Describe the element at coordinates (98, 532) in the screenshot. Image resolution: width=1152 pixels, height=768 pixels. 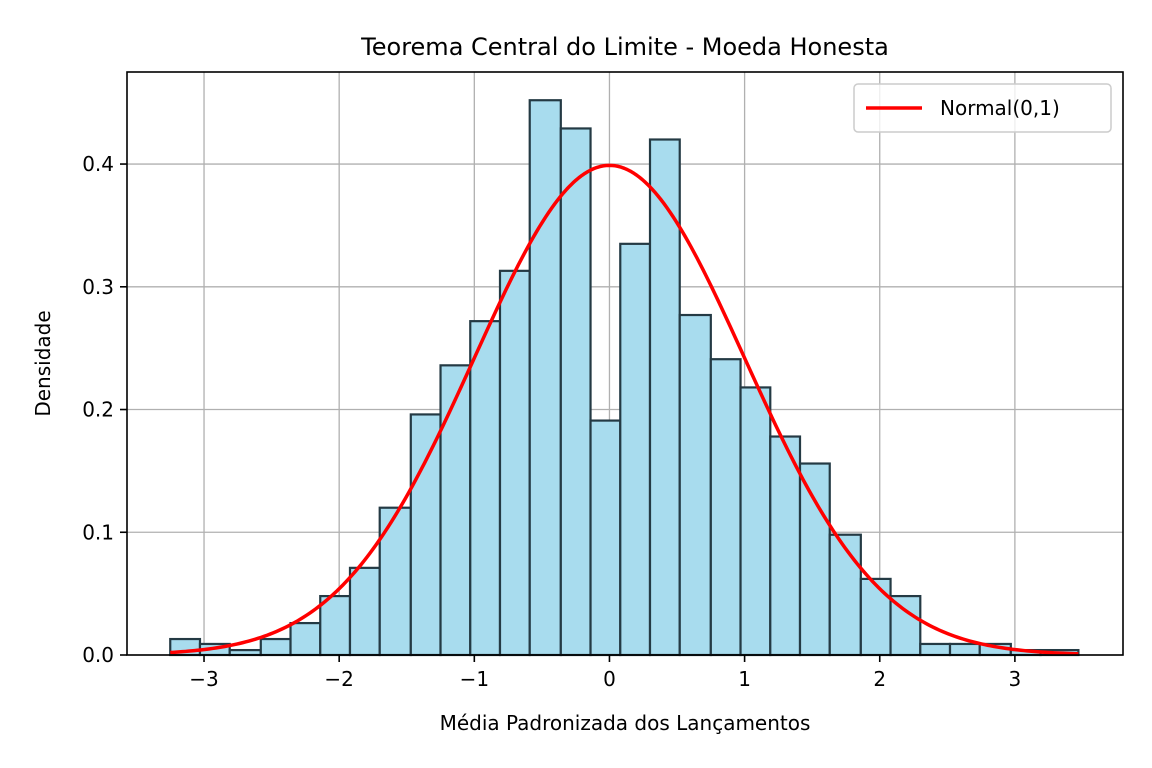
I see `y-tick-label: 0.1` at that location.